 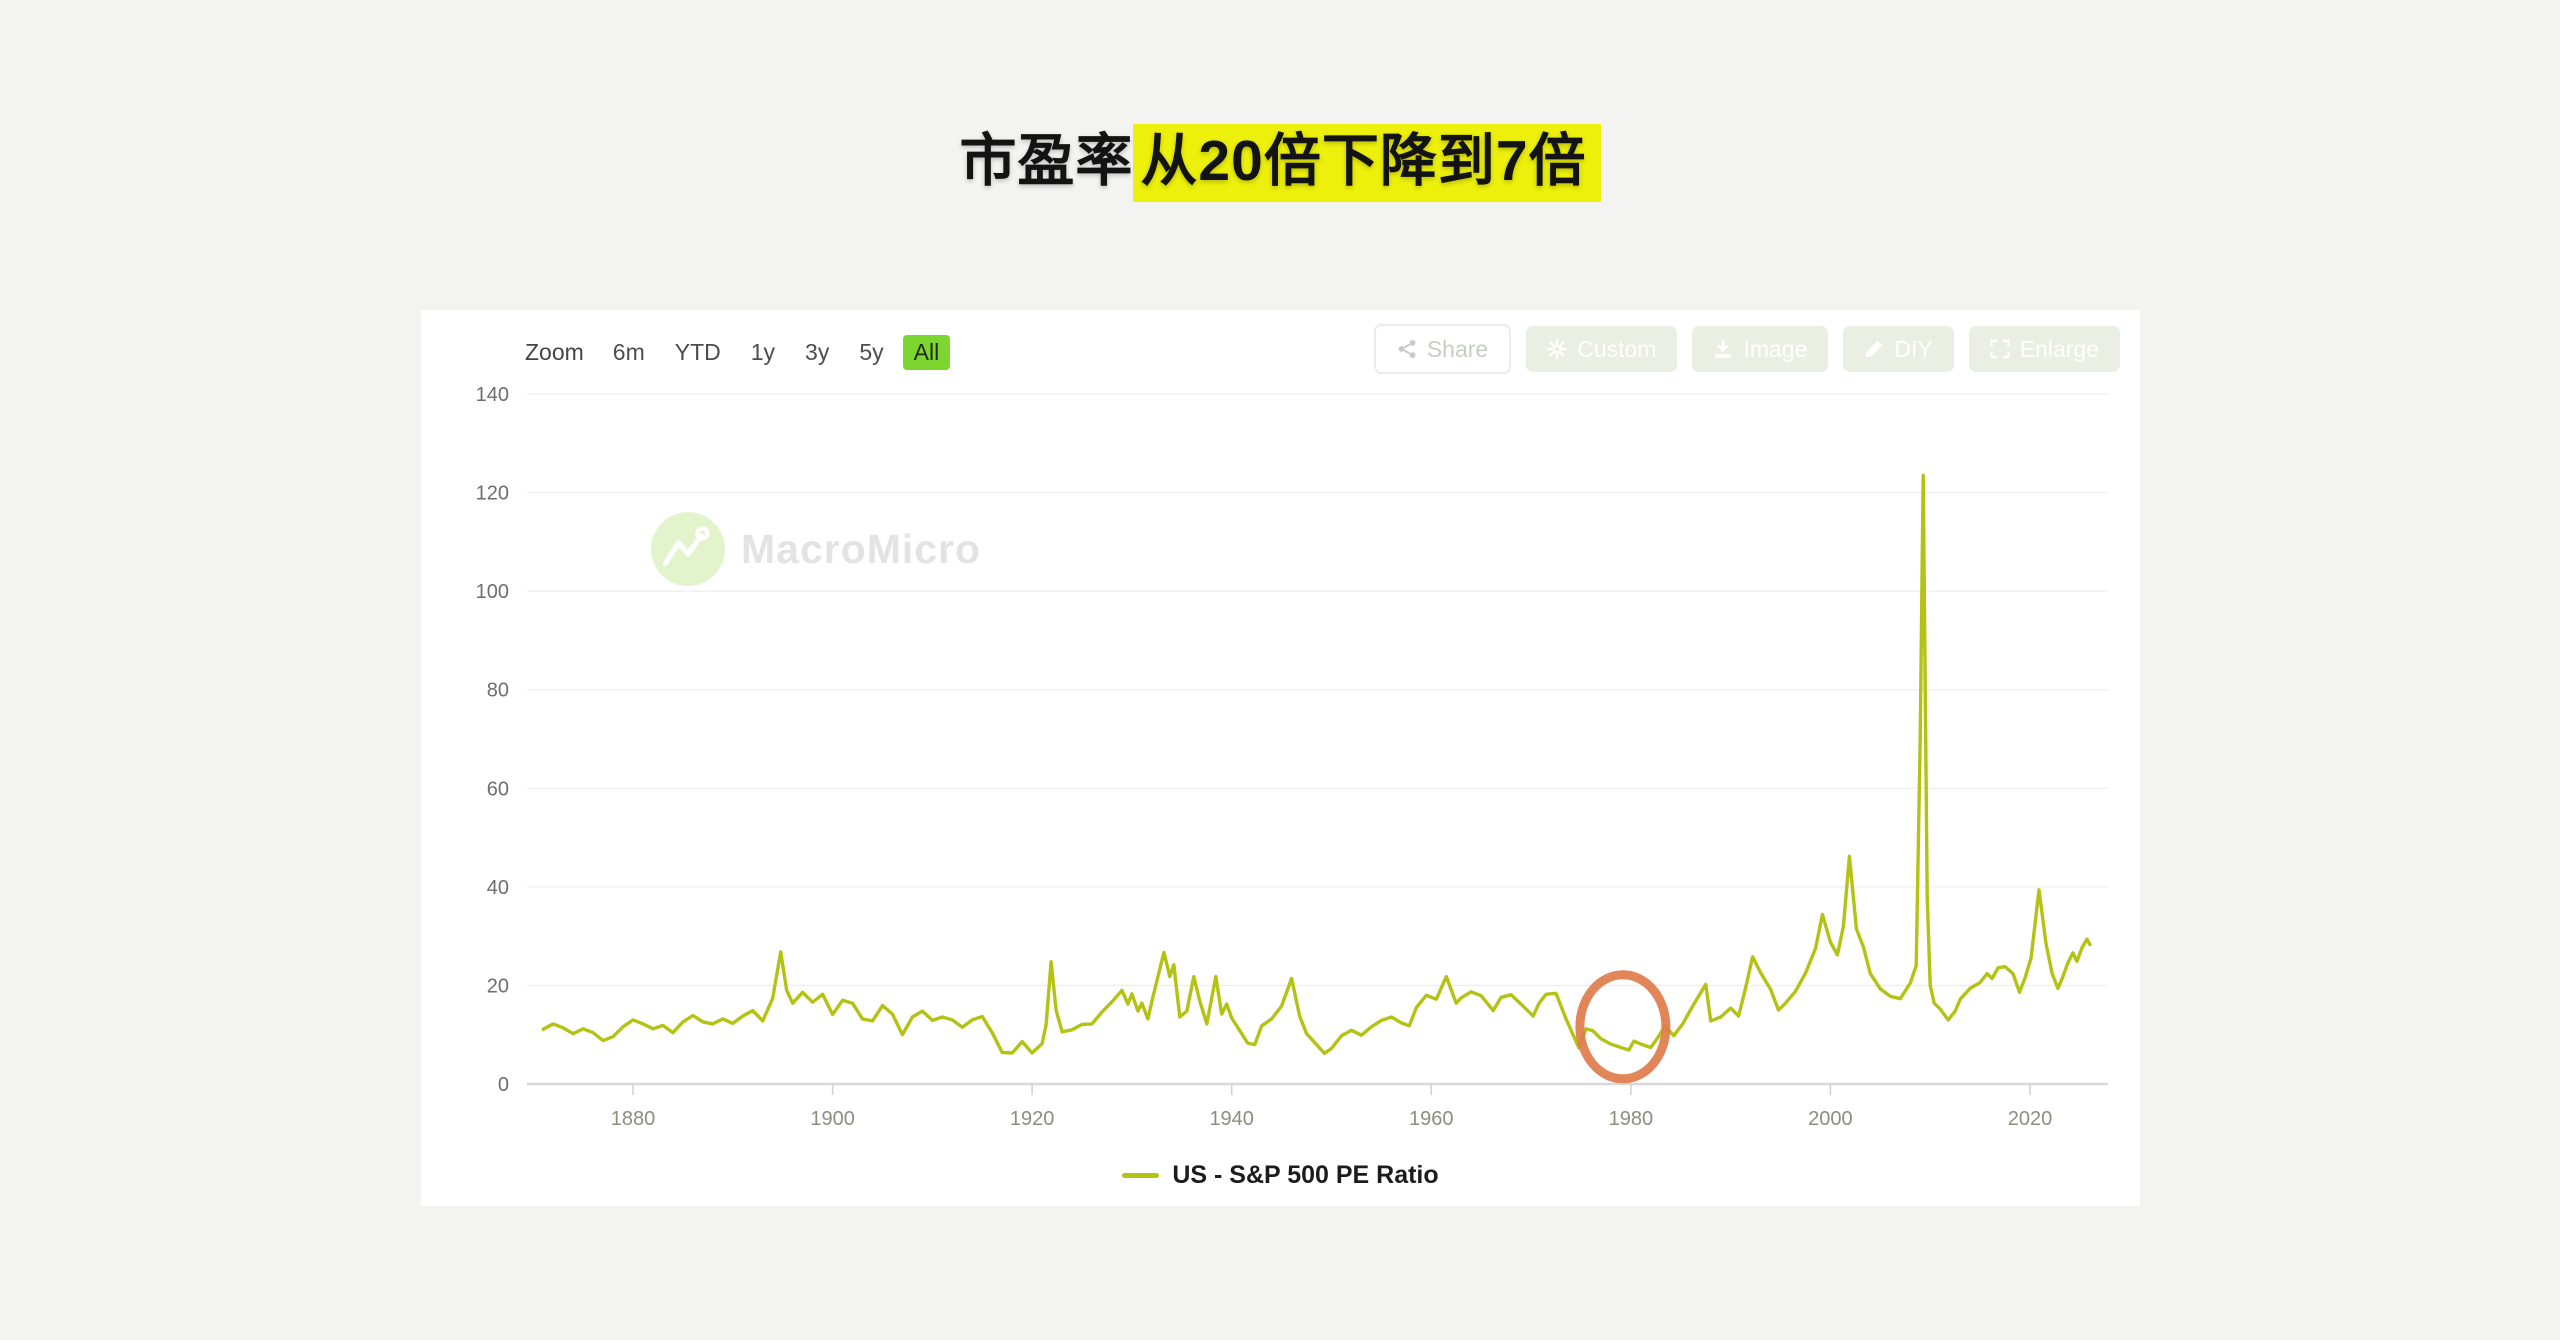 I want to click on range-5y: 5y, so click(x=871, y=351).